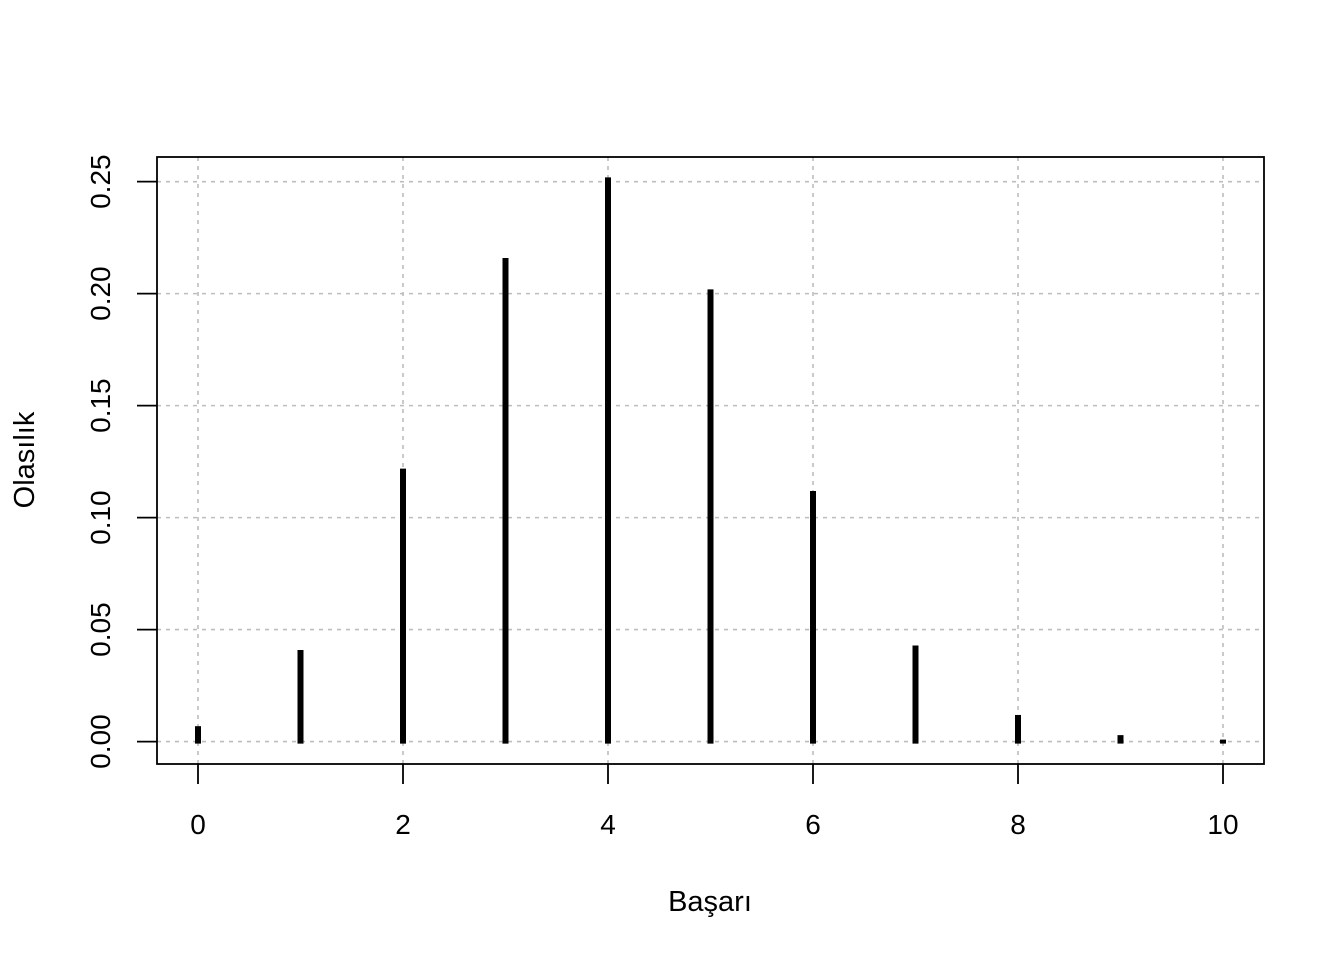  I want to click on y-tick-label-5: 0.25, so click(100, 181).